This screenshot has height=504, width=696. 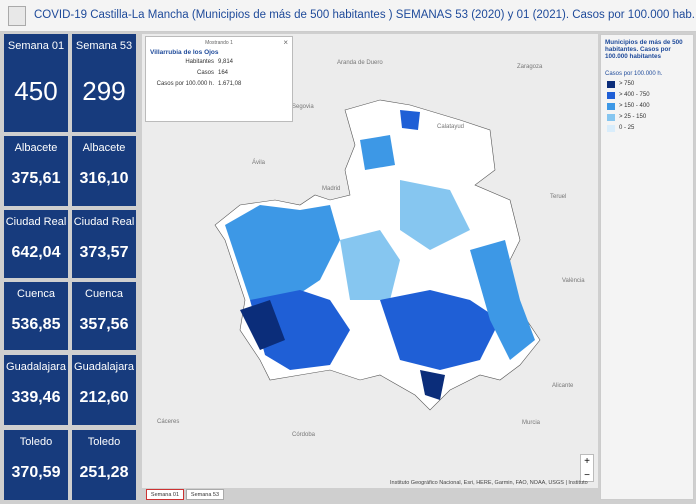 I want to click on legend-label: > 400 - 750, so click(x=634, y=95).